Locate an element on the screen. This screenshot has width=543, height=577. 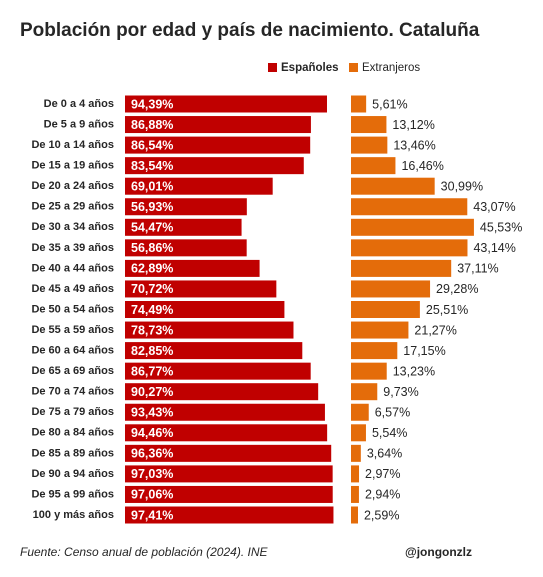
y-tick-label: De 45 a 49 años is located at coordinates (72, 289).